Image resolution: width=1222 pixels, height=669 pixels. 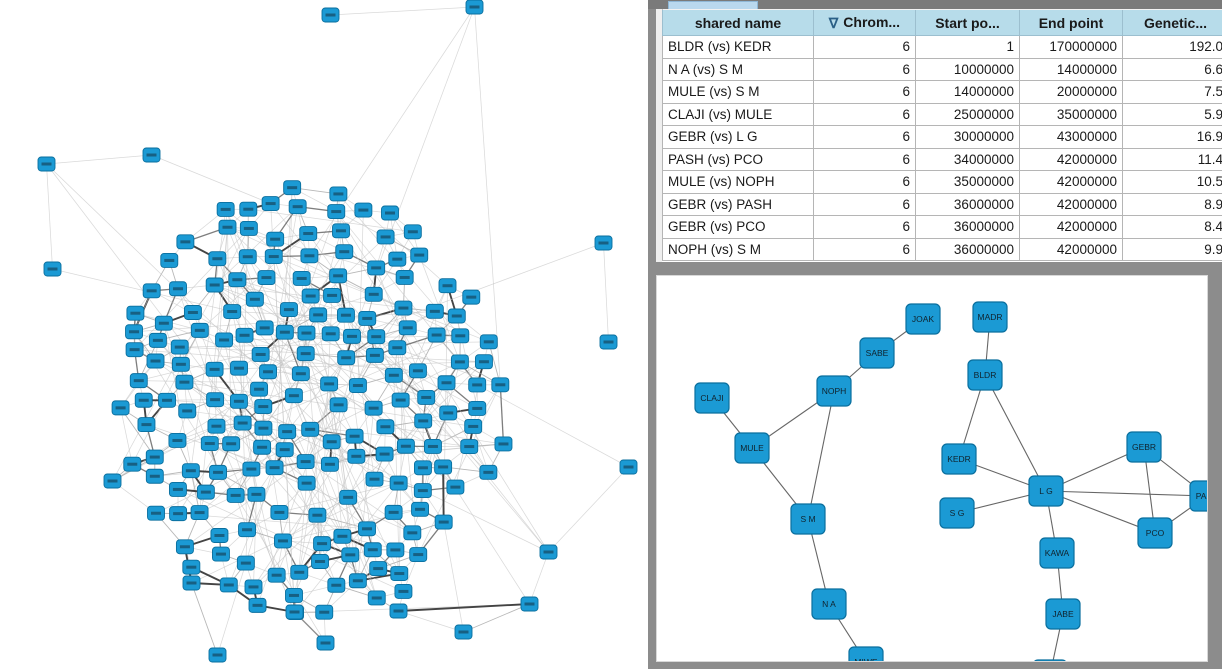 I want to click on table-cell-genetic: 8.4, so click(x=1172, y=227).